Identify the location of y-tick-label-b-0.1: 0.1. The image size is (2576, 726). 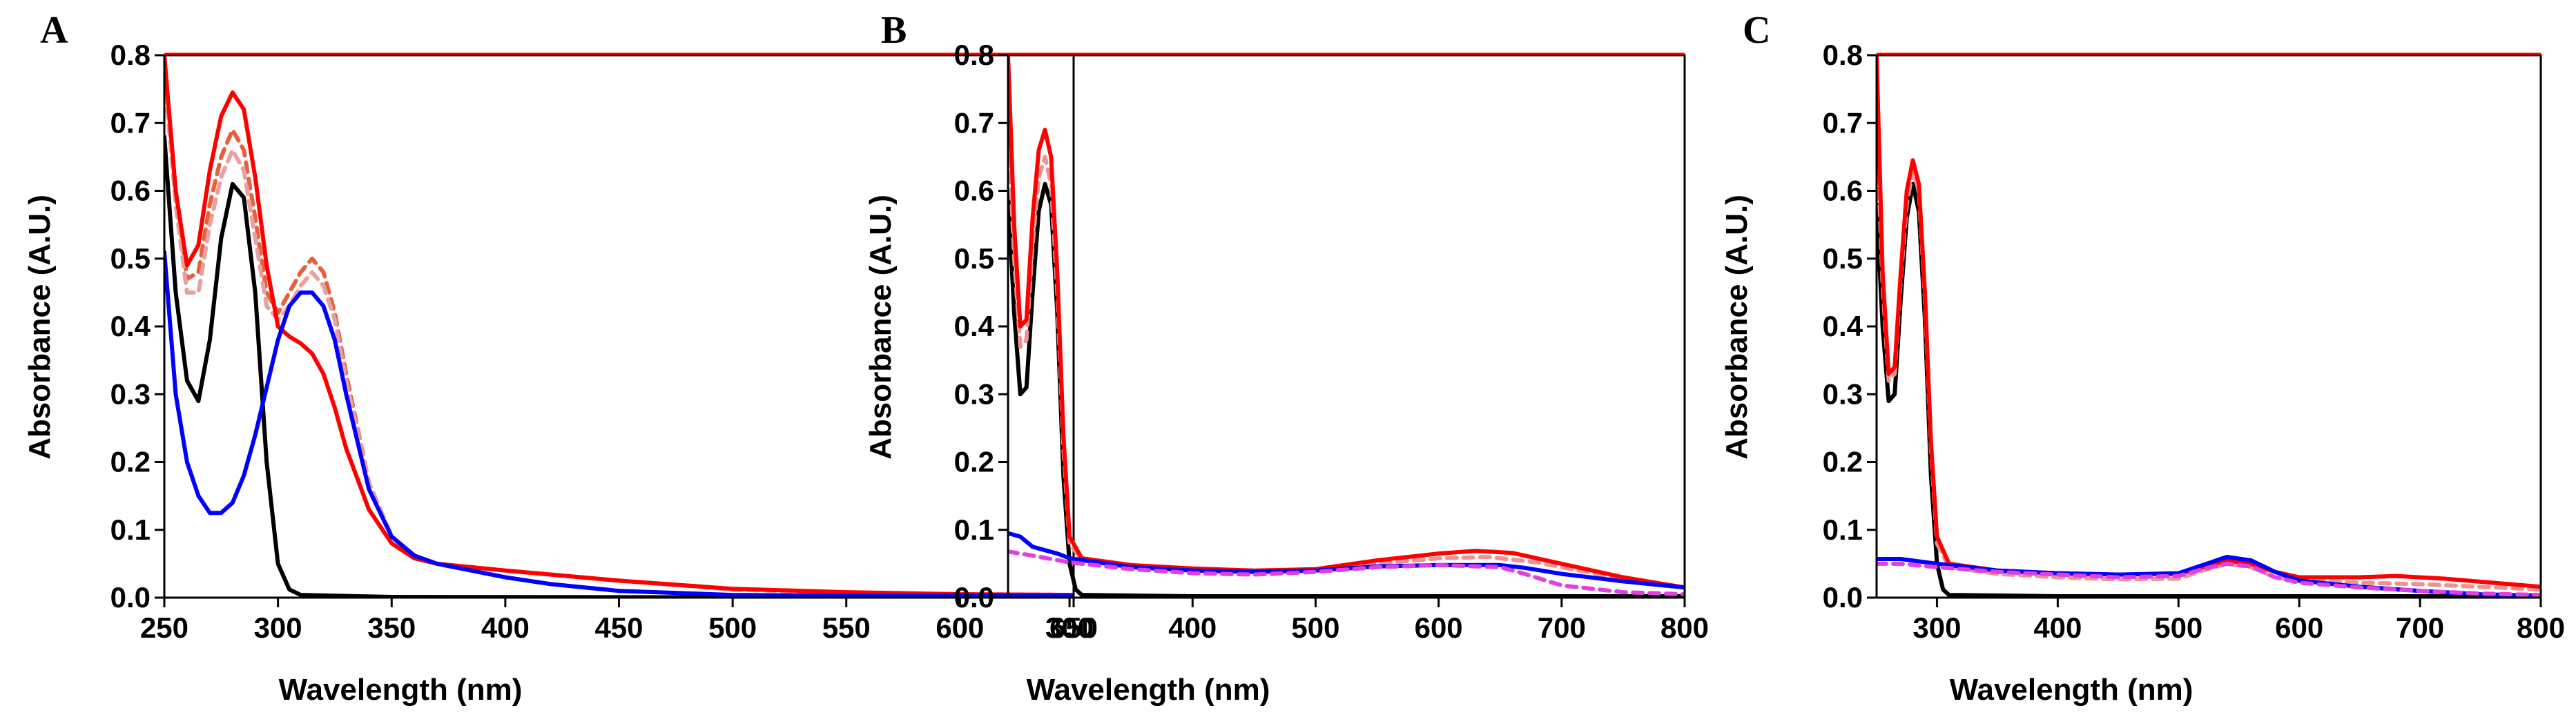
(974, 529).